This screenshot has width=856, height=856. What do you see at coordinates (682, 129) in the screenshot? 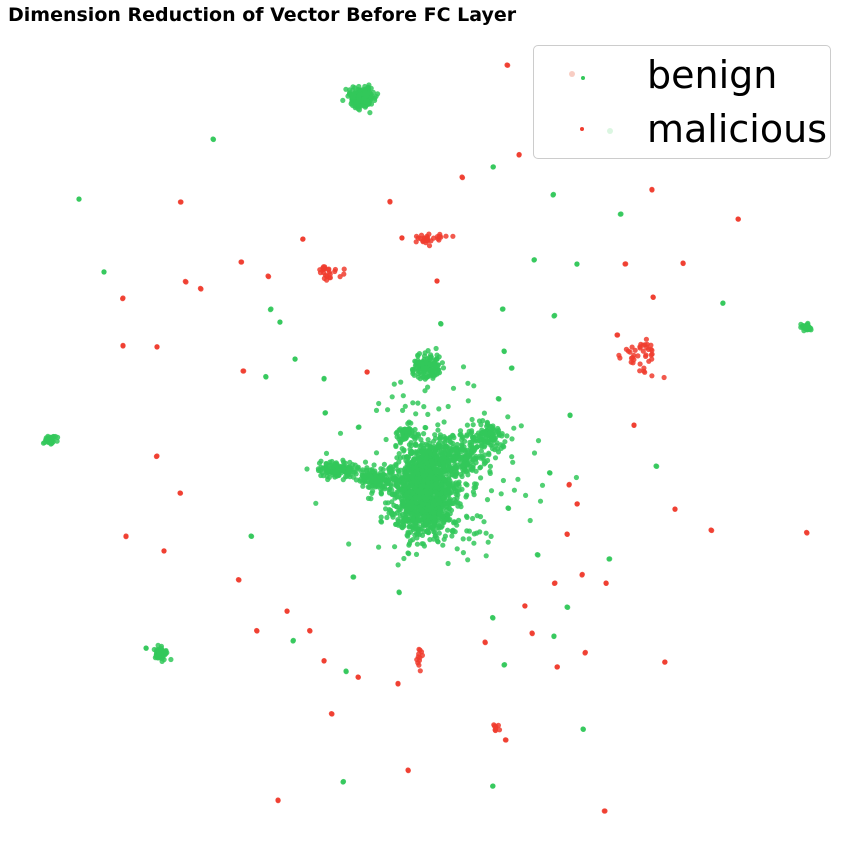
I see `legend-entry-malicious: malicious` at bounding box center [682, 129].